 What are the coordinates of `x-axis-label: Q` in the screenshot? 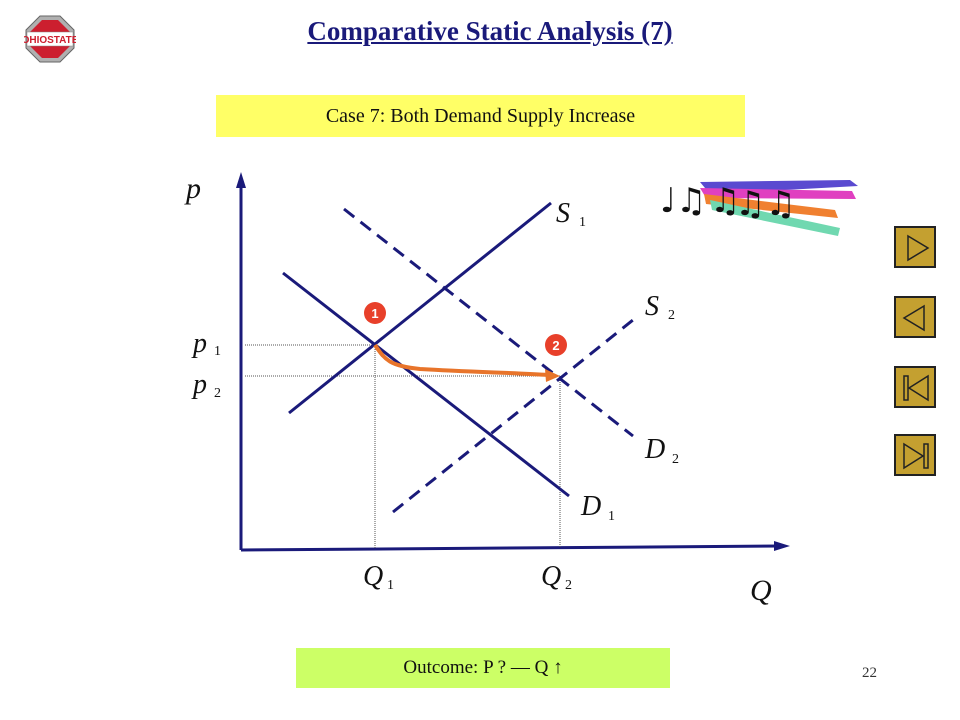 It's located at (761, 590).